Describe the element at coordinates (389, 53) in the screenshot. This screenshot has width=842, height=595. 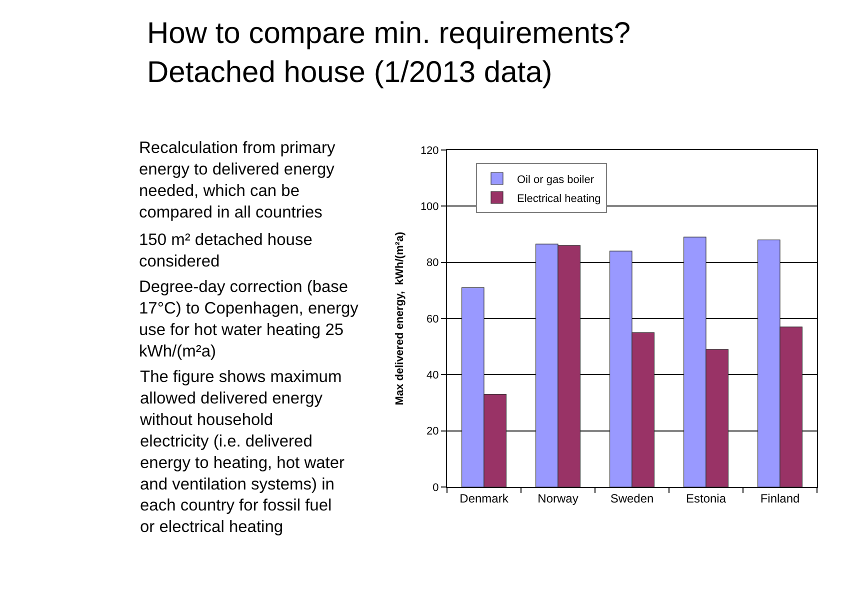
I see `chart-title: How to compare min. requirements? Detached house (1/2013 data)` at that location.